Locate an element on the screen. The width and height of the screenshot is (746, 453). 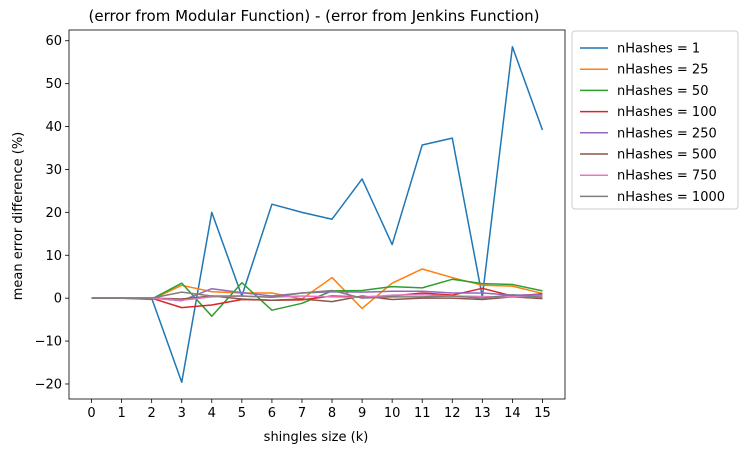
legend-label: nHashes = 50 is located at coordinates (662, 91).